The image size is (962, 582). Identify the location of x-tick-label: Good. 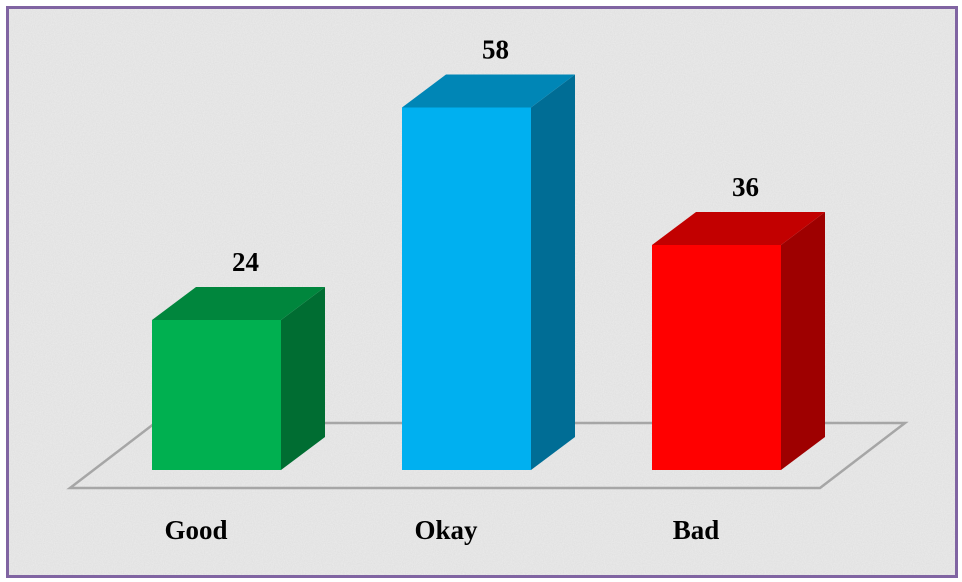
(195, 530).